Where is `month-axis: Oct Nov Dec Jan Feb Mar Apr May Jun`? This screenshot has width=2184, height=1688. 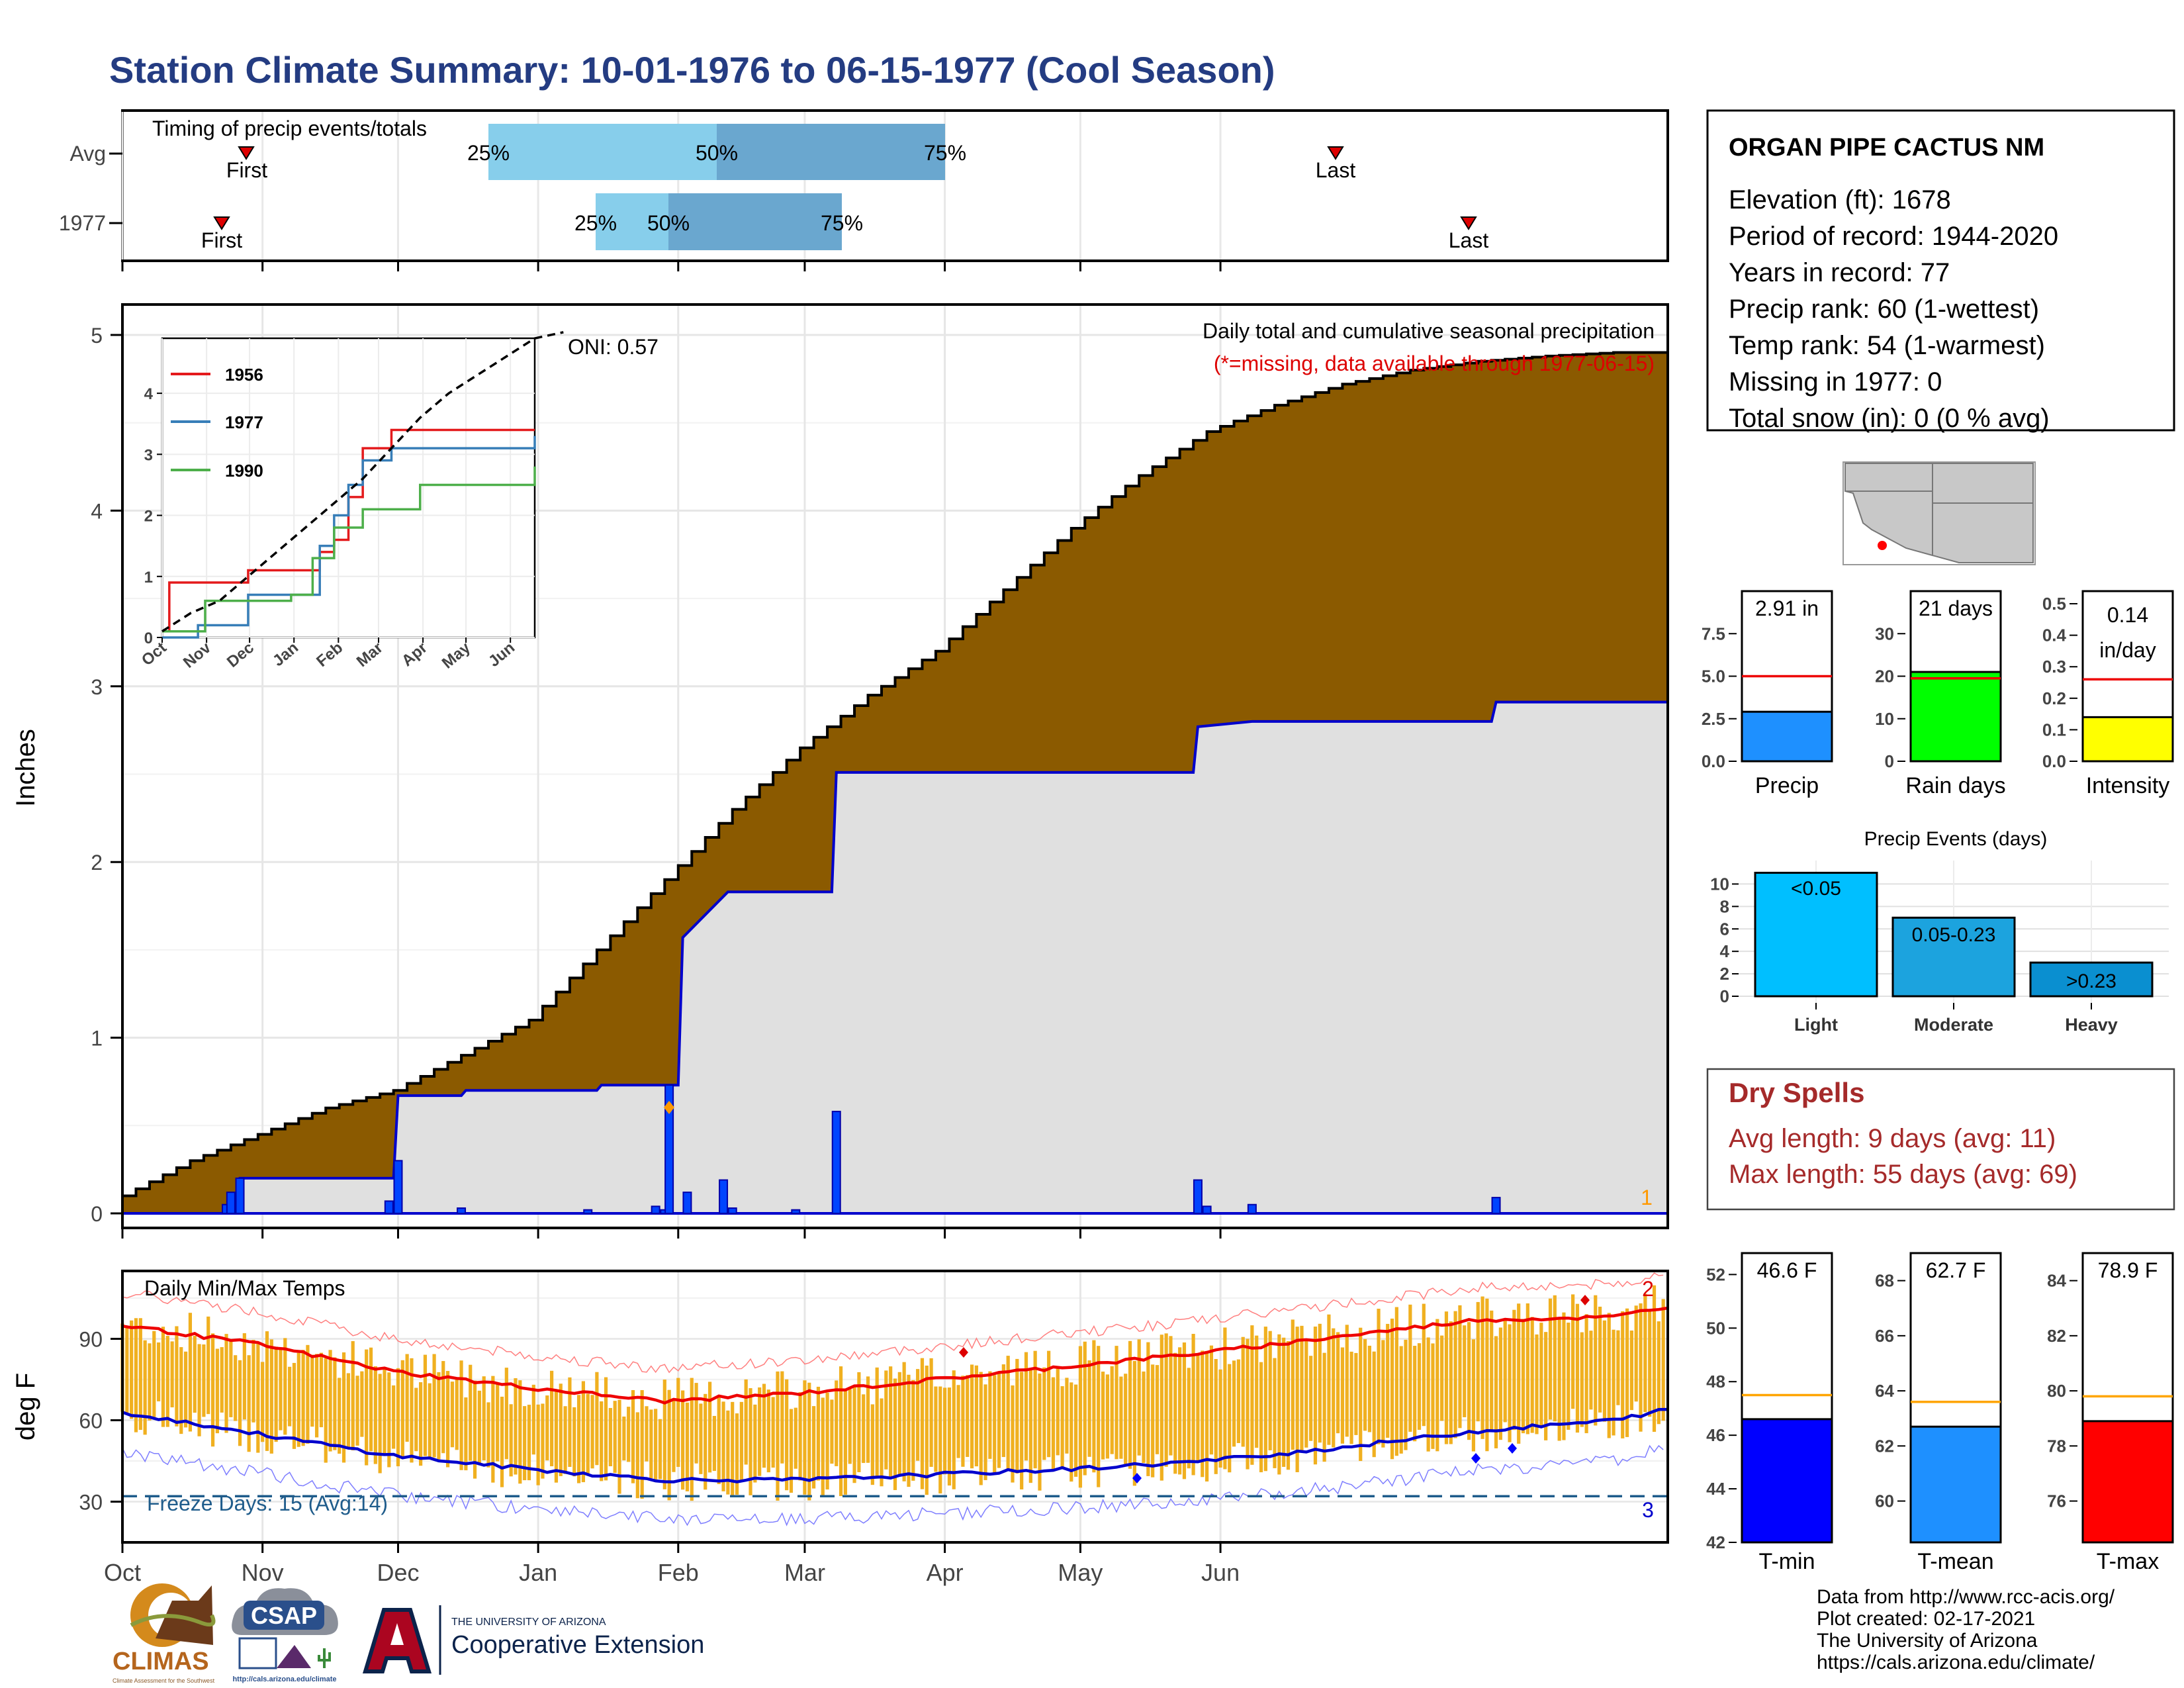 month-axis: Oct Nov Dec Jan Feb Mar Apr May Jun is located at coordinates (672, 1564).